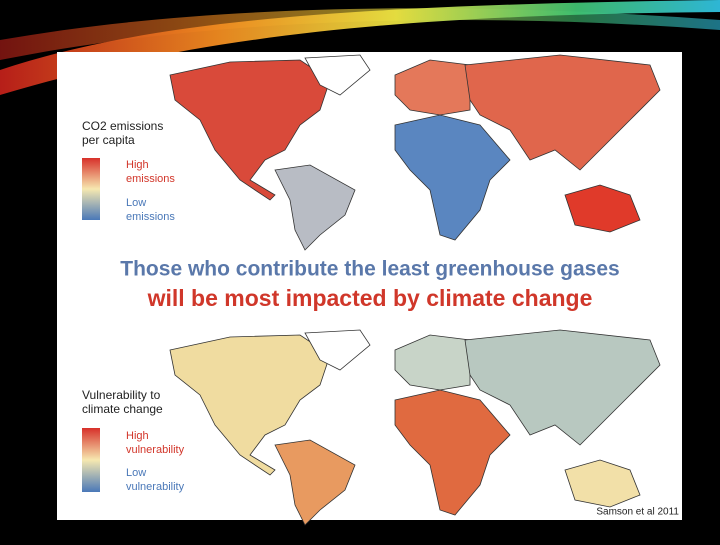 This screenshot has height=545, width=720. I want to click on headline: will be most impacted by climate change, so click(370, 298).